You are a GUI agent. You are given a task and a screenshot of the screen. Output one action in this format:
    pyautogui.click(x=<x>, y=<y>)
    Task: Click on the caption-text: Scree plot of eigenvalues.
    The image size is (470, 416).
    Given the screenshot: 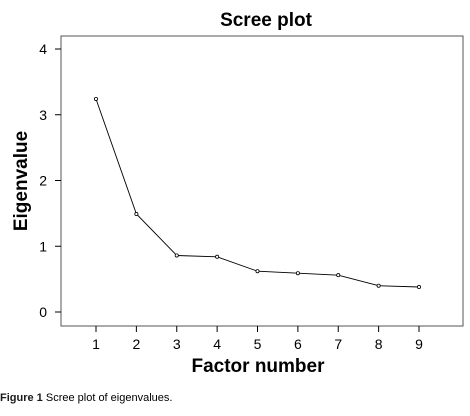 What is the action you would take?
    pyautogui.click(x=109, y=398)
    